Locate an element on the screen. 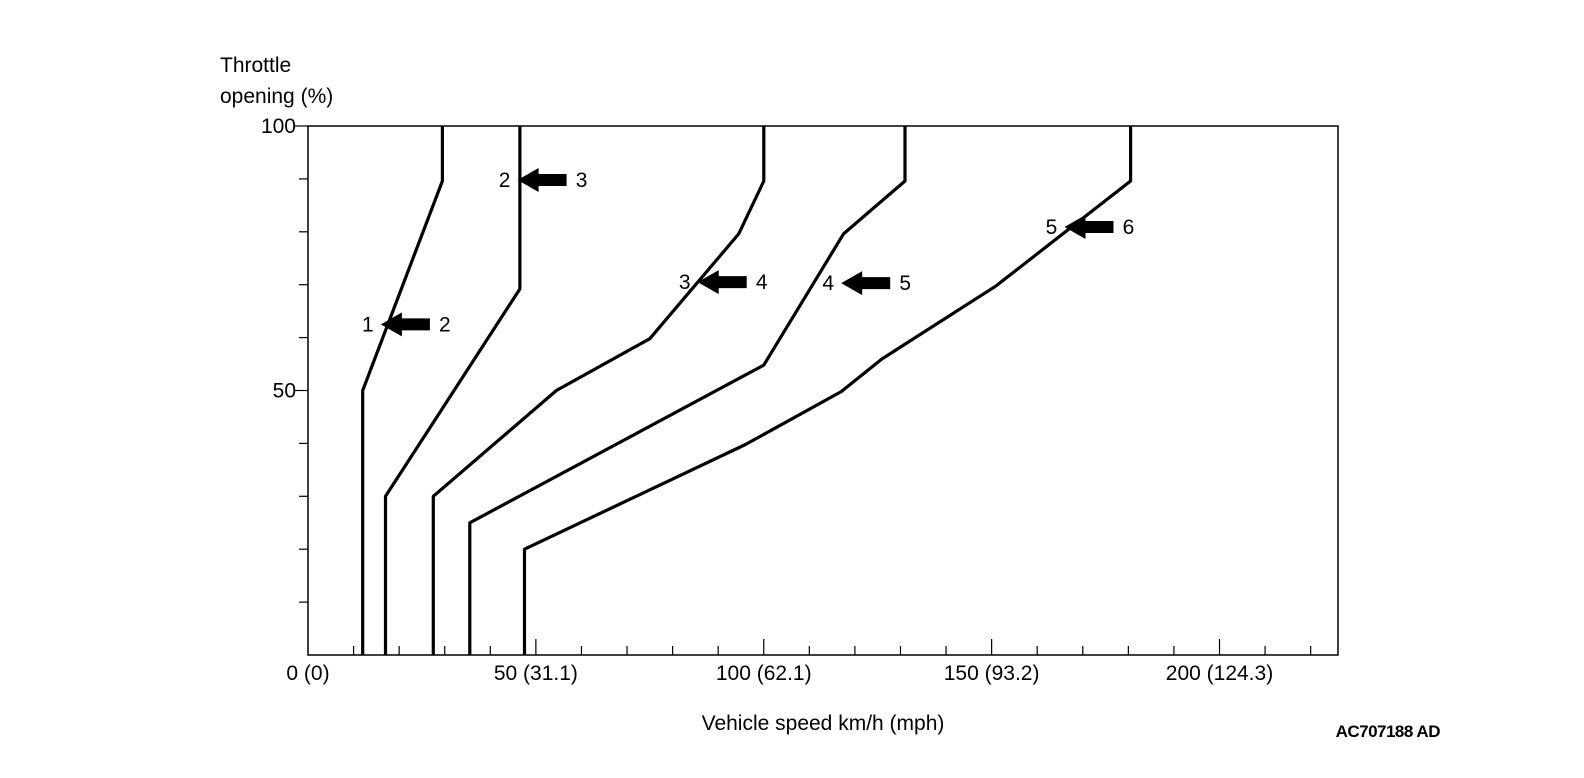 The width and height of the screenshot is (1584, 778). x-tick-label: 150 (93.2) is located at coordinates (992, 673).